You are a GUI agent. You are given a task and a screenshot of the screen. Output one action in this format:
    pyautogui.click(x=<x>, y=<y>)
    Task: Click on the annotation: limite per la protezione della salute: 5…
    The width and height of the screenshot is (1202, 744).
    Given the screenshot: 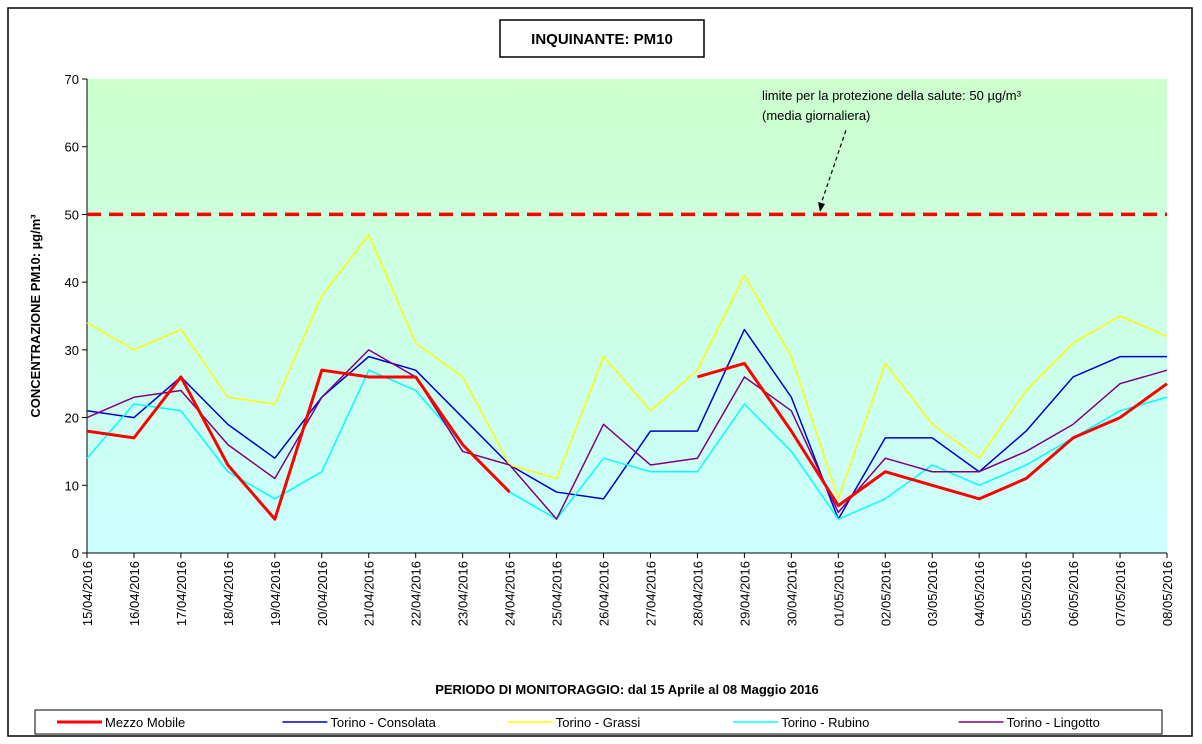 What is the action you would take?
    pyautogui.click(x=892, y=95)
    